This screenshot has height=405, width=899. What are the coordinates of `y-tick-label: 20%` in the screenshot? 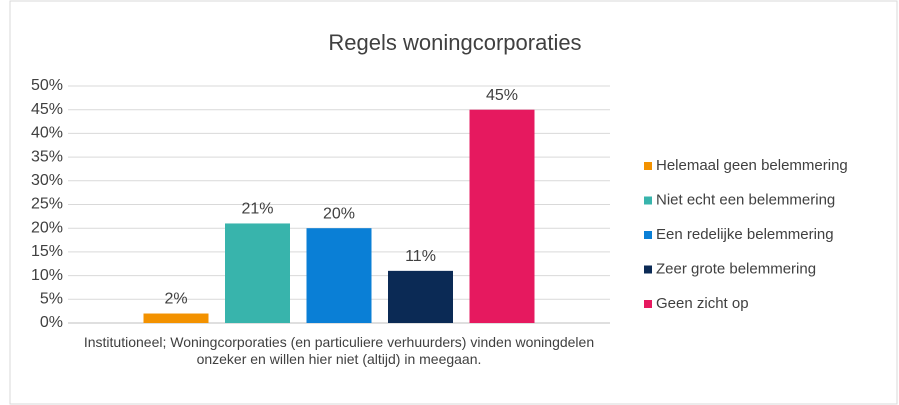 It's located at (47, 227).